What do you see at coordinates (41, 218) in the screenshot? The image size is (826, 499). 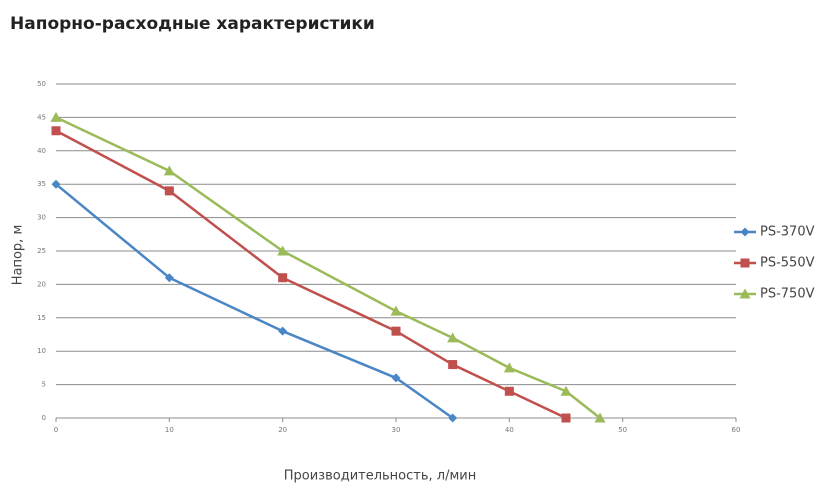 I see `y-tick-label: 30` at bounding box center [41, 218].